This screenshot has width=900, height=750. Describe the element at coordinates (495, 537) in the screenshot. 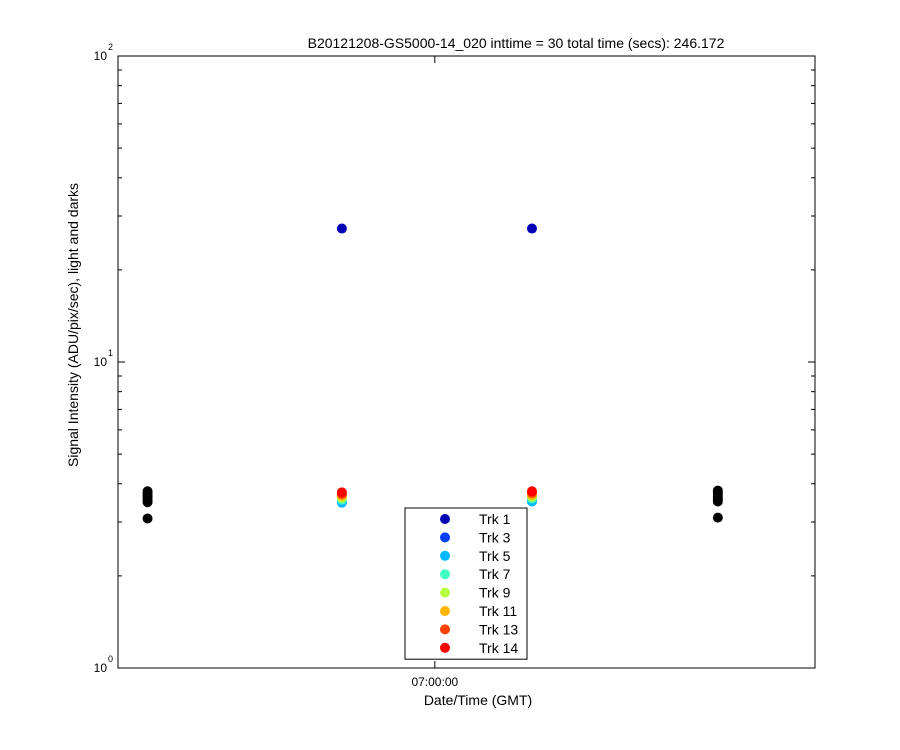

I see `legend-label: Trk 3` at that location.